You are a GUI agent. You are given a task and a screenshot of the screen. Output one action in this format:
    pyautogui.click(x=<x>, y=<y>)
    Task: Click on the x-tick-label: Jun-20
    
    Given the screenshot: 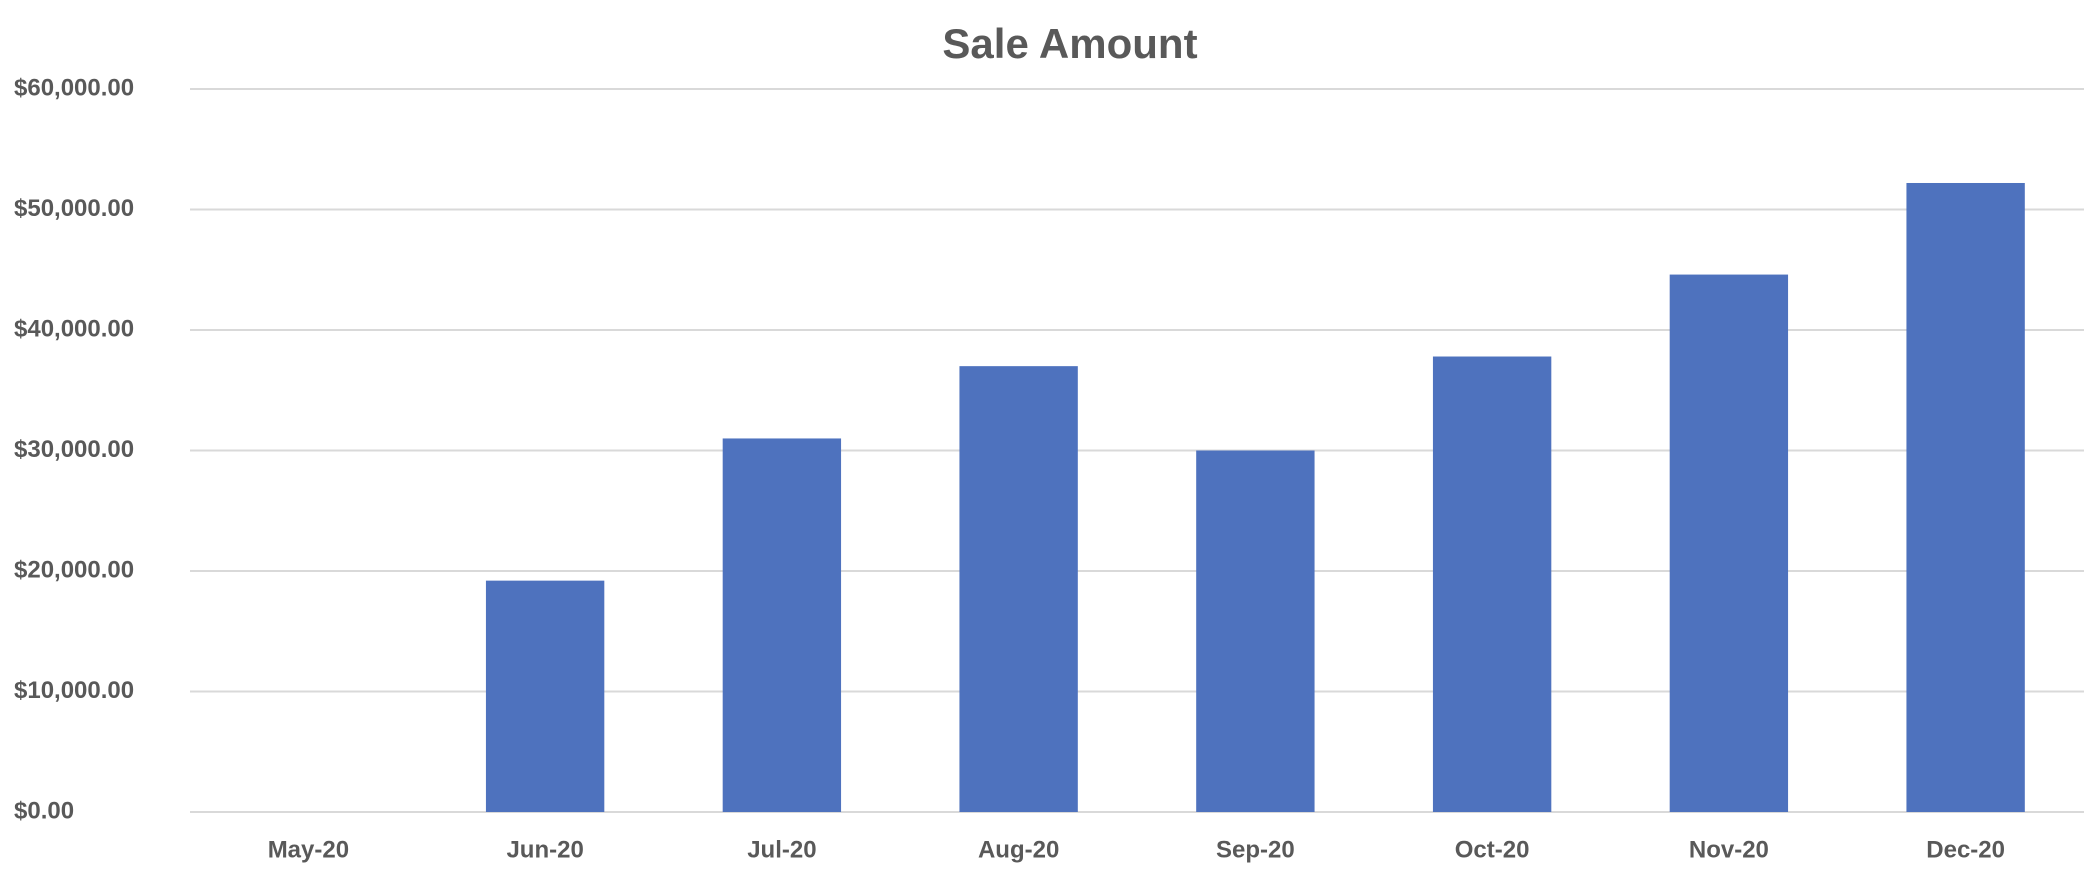 What is the action you would take?
    pyautogui.click(x=544, y=849)
    